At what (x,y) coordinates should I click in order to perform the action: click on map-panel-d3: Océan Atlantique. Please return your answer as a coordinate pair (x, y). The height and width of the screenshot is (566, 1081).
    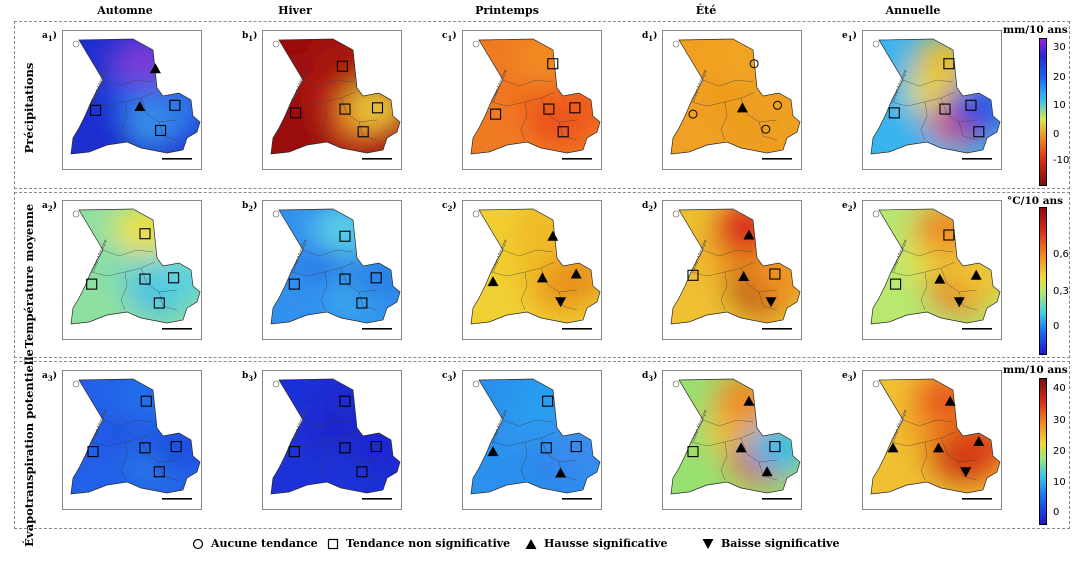
    Looking at the image, I should click on (732, 440).